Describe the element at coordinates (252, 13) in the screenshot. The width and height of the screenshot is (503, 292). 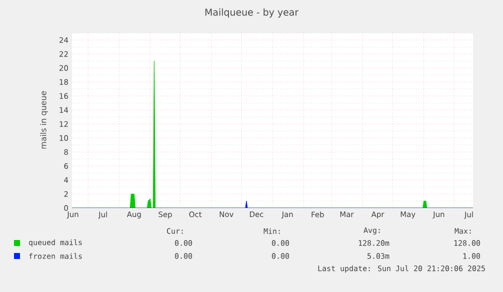
I see `chart-title: Mailqueue - by year` at that location.